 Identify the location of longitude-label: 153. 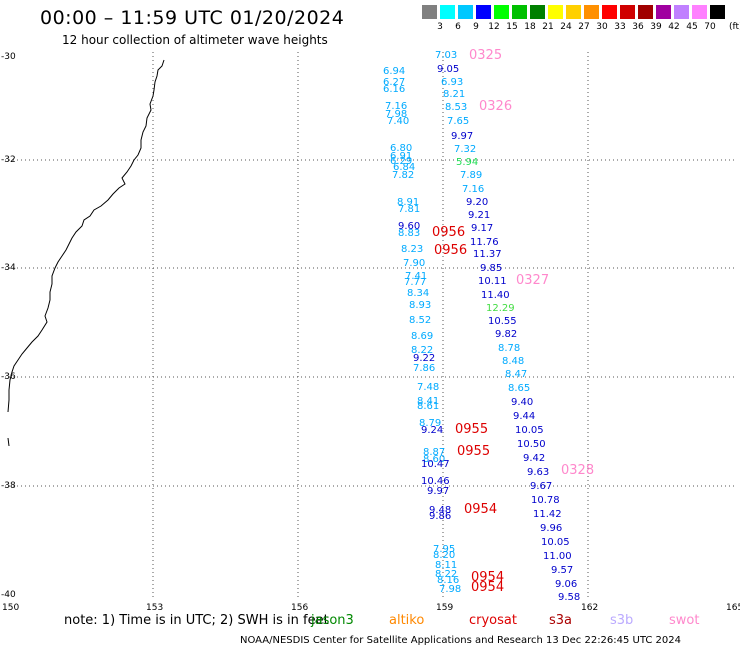
(155, 608).